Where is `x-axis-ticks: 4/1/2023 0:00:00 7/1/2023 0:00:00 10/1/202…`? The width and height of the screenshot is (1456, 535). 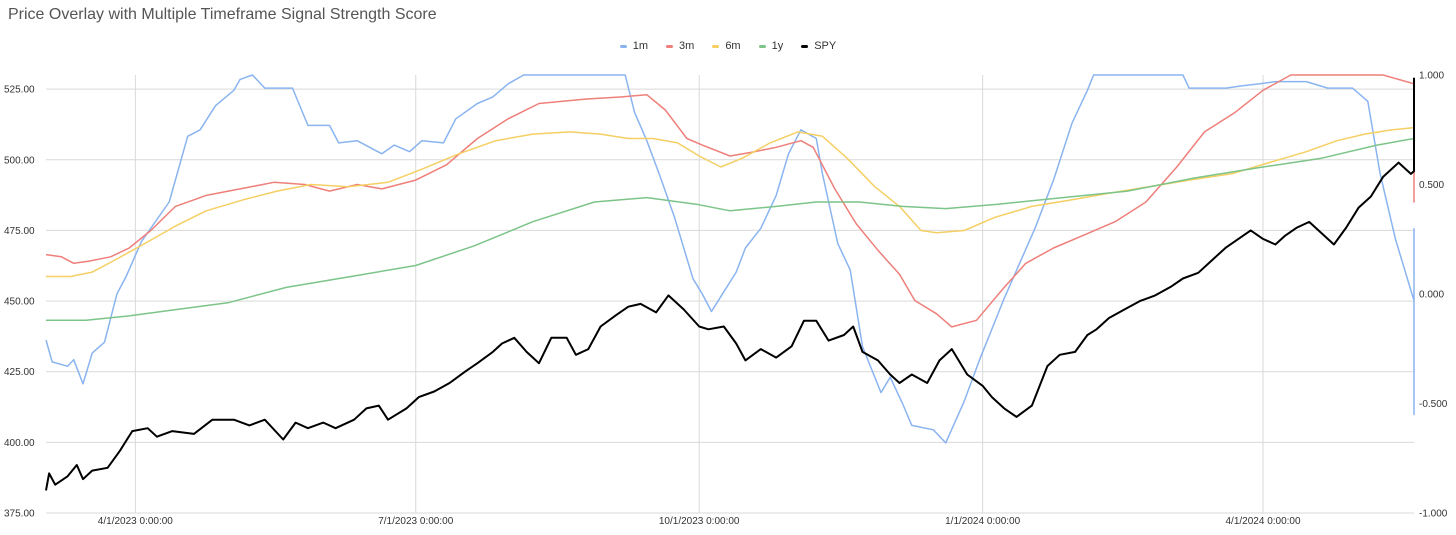
x-axis-ticks: 4/1/2023 0:00:00 7/1/2023 0:00:00 10/1/202… is located at coordinates (699, 521).